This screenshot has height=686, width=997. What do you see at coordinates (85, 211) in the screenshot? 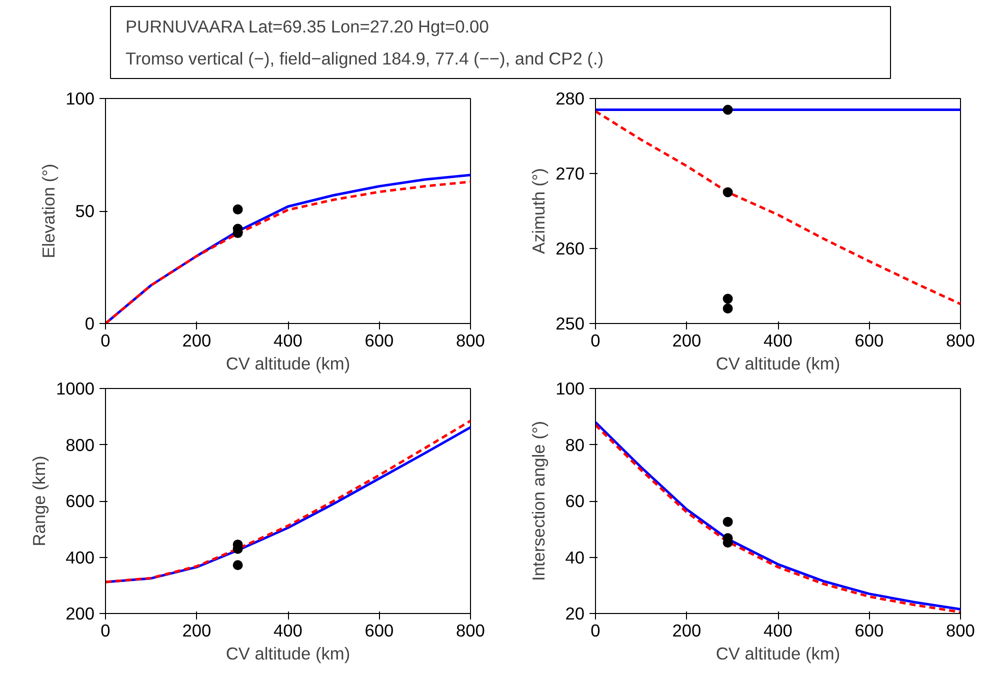
I see `y-tick-label: 50` at bounding box center [85, 211].